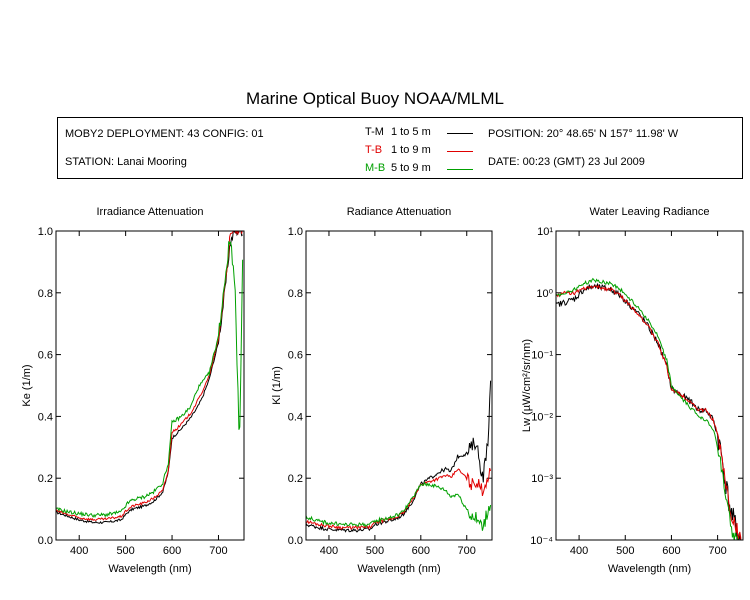 This screenshot has width=750, height=600. Describe the element at coordinates (411, 132) in the screenshot. I see `legend-range-tm: 1 to 5 m` at that location.